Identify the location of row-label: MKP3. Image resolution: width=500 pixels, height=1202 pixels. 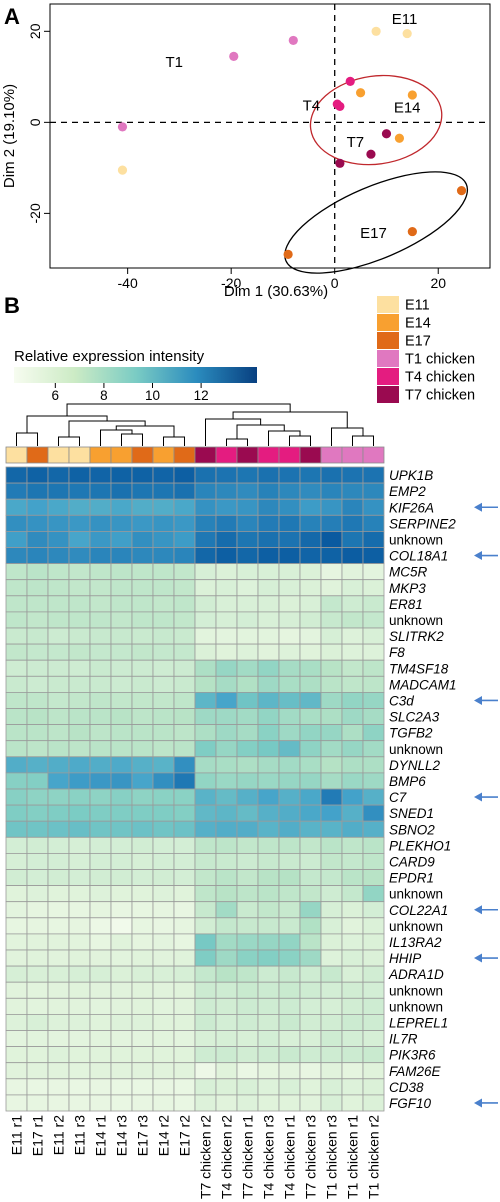
(407, 588).